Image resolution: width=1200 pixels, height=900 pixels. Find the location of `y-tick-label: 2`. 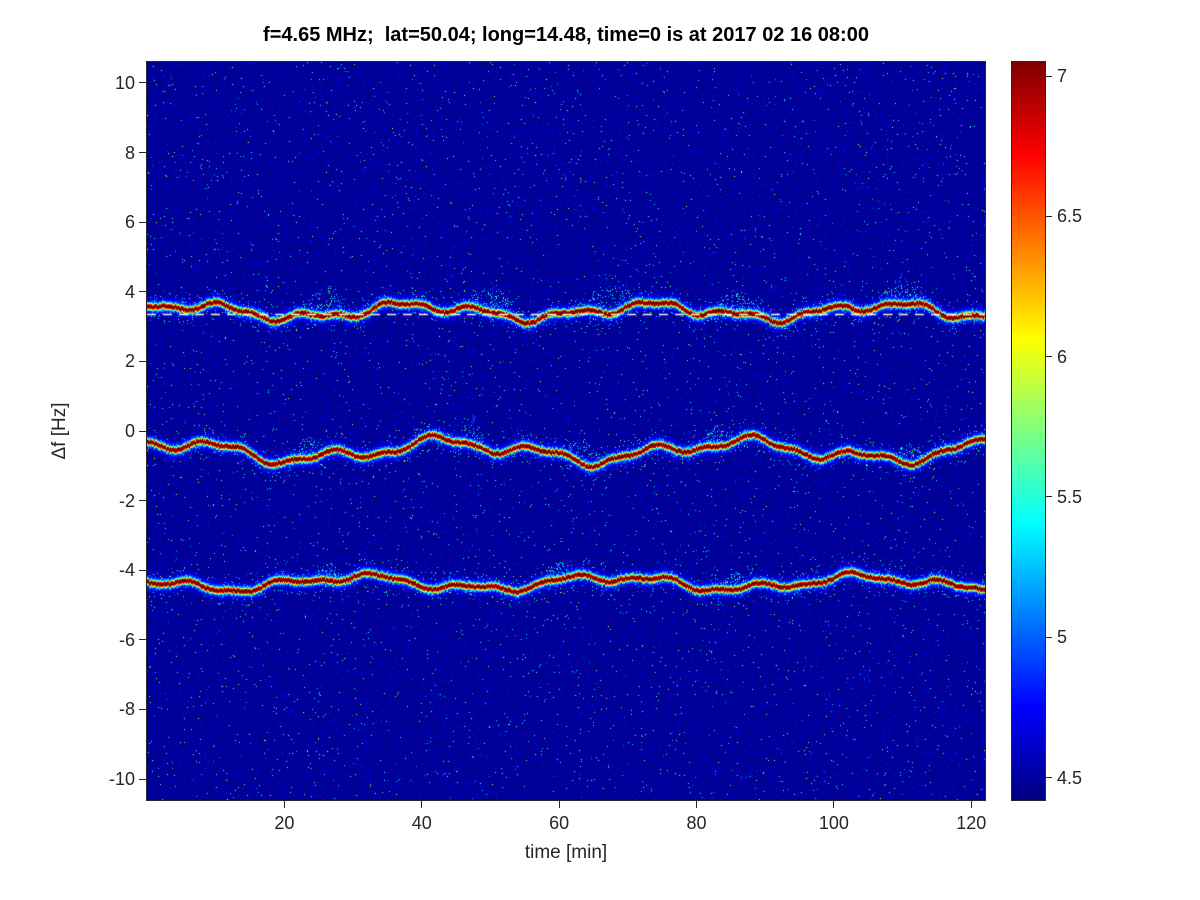

y-tick-label: 2 is located at coordinates (129, 361).